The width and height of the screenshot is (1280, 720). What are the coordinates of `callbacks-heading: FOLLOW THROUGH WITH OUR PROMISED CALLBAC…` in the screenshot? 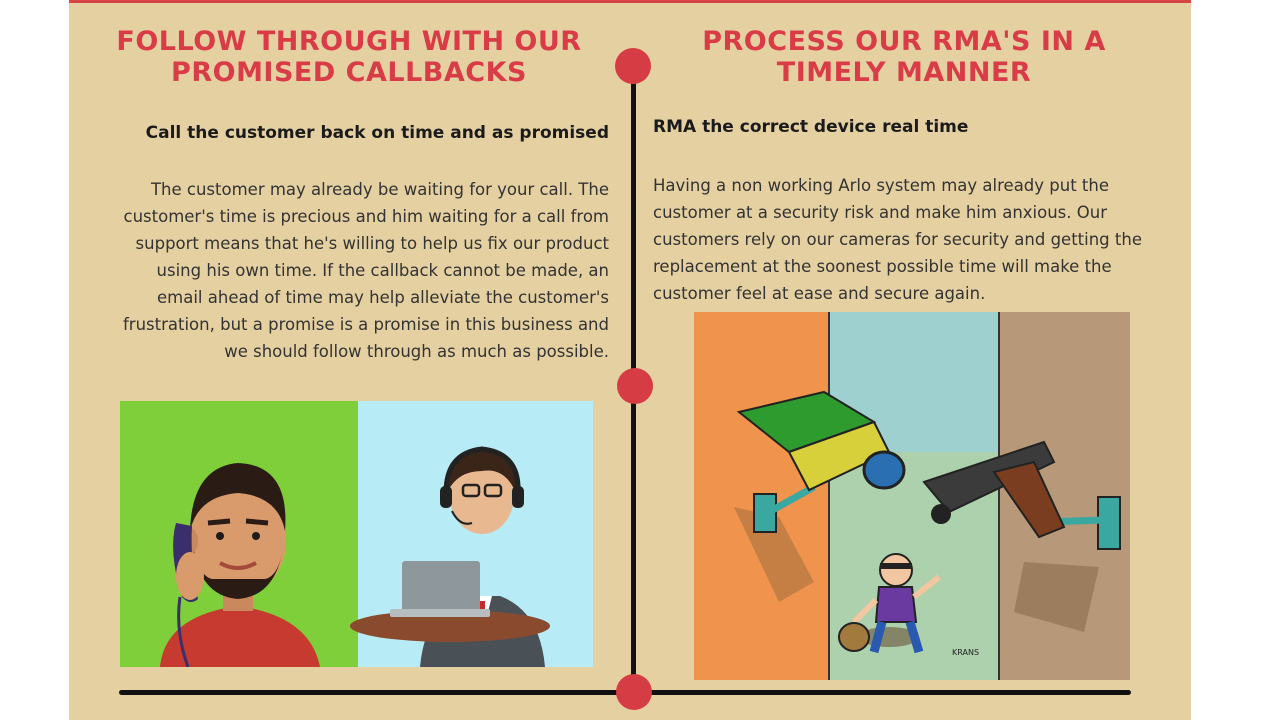 It's located at (349, 57).